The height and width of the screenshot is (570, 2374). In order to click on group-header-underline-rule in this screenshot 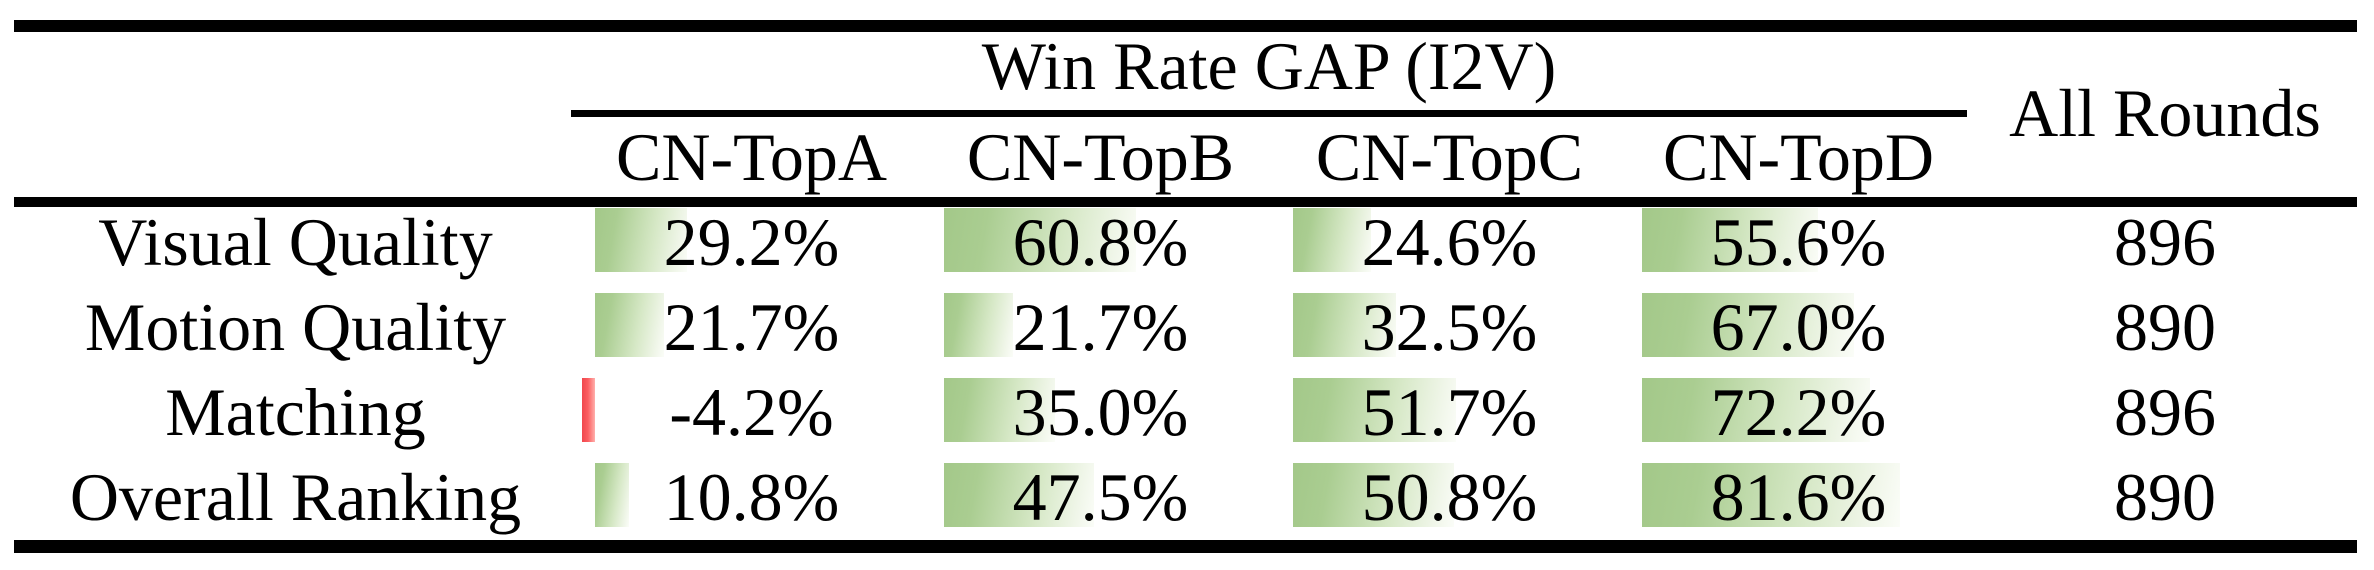, I will do `click(1269, 113)`.